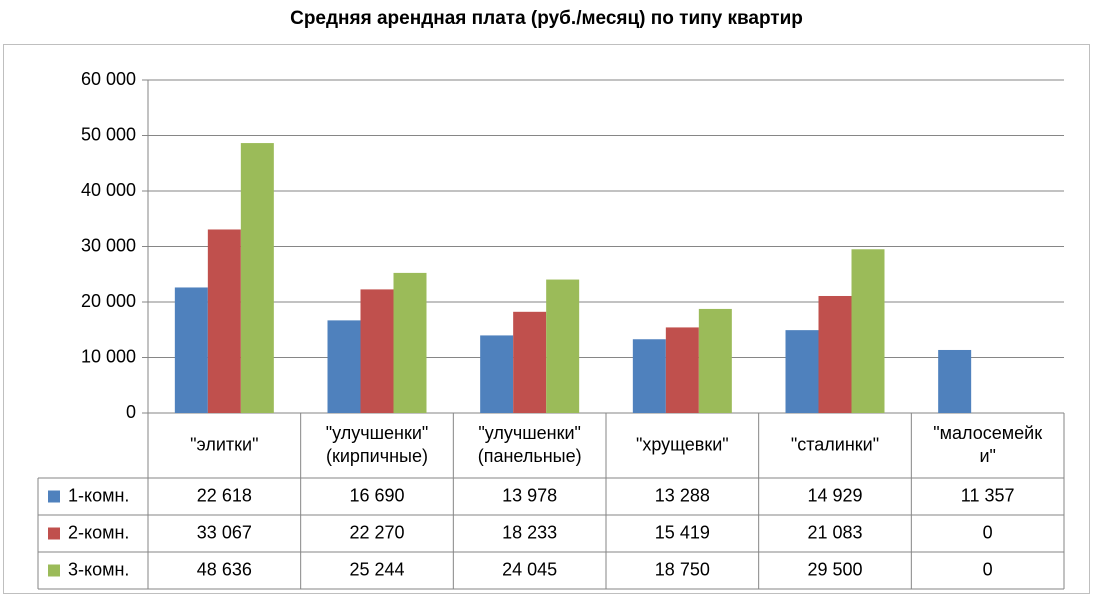  What do you see at coordinates (988, 495) in the screenshot?
I see `table-cell-value: 11 357` at bounding box center [988, 495].